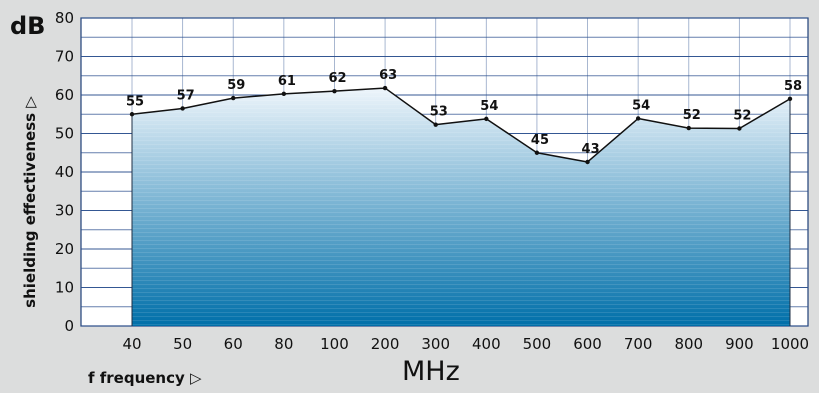 This screenshot has width=819, height=393. Describe the element at coordinates (182, 344) in the screenshot. I see `x-tick-label: 50` at that location.